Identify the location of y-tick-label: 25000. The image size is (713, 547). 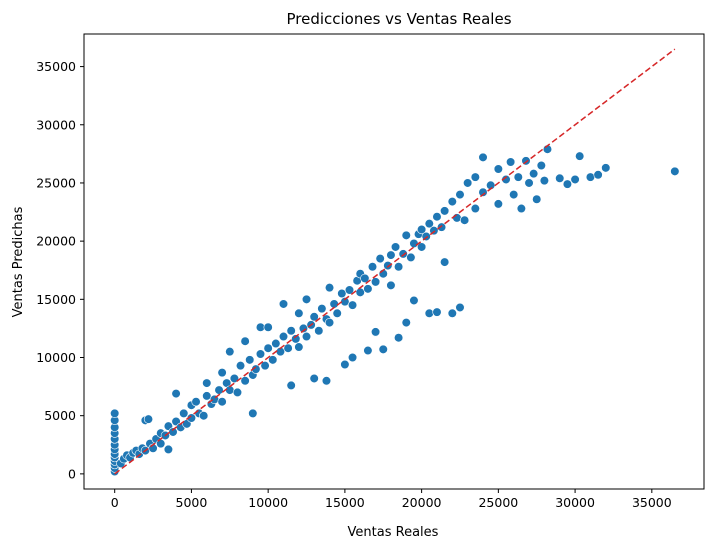
(56, 182).